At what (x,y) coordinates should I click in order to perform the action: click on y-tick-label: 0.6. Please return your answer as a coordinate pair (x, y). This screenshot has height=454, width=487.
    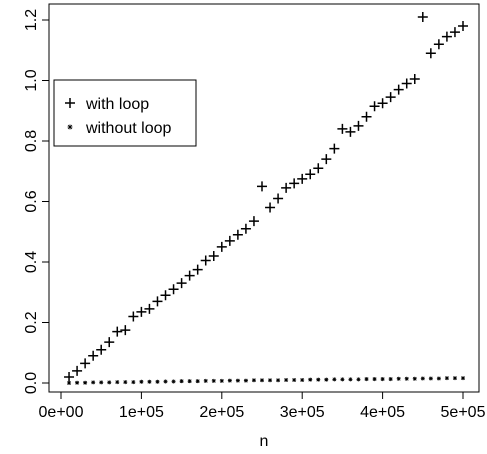
    Looking at the image, I should click on (31, 201).